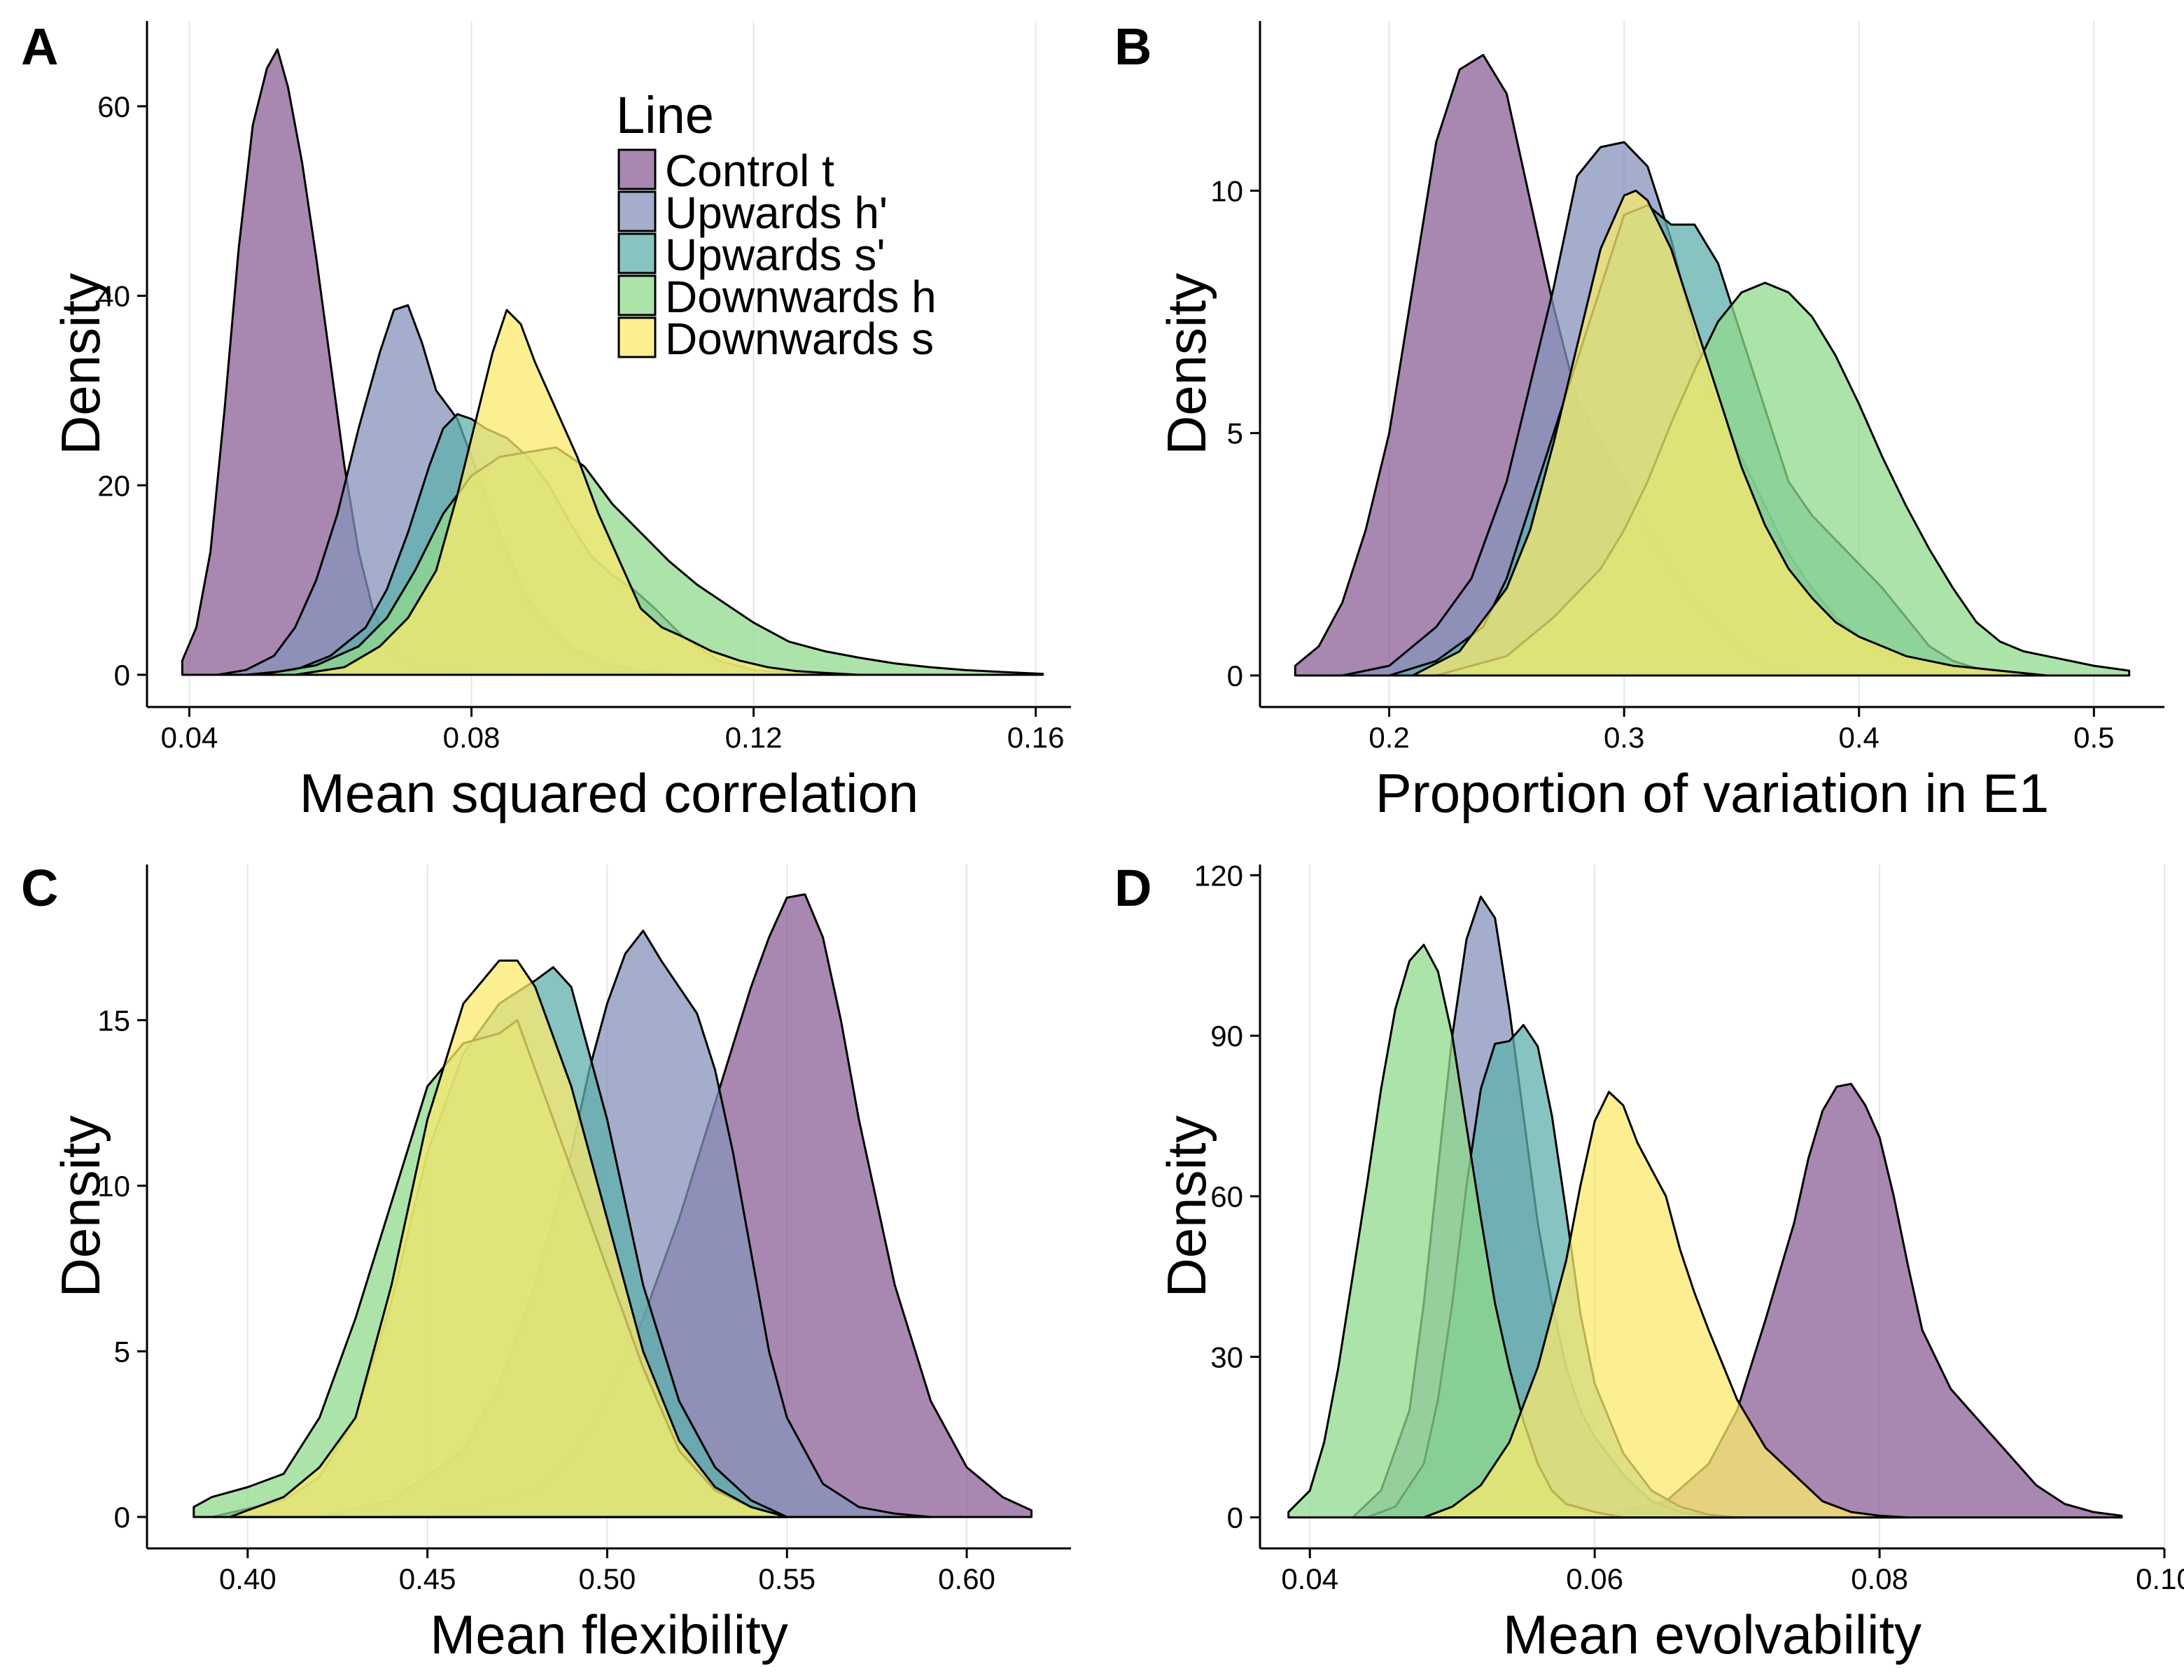 The image size is (2184, 1680). I want to click on y-tick-label: 30, so click(1226, 1356).